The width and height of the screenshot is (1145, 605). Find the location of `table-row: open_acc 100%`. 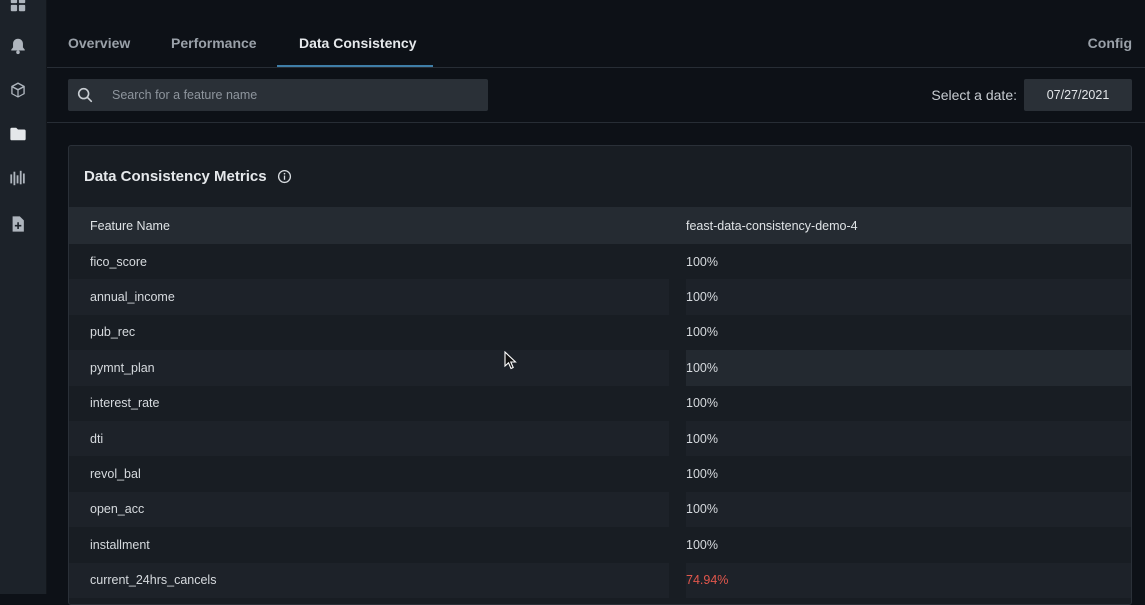

table-row: open_acc 100% is located at coordinates (600, 509).